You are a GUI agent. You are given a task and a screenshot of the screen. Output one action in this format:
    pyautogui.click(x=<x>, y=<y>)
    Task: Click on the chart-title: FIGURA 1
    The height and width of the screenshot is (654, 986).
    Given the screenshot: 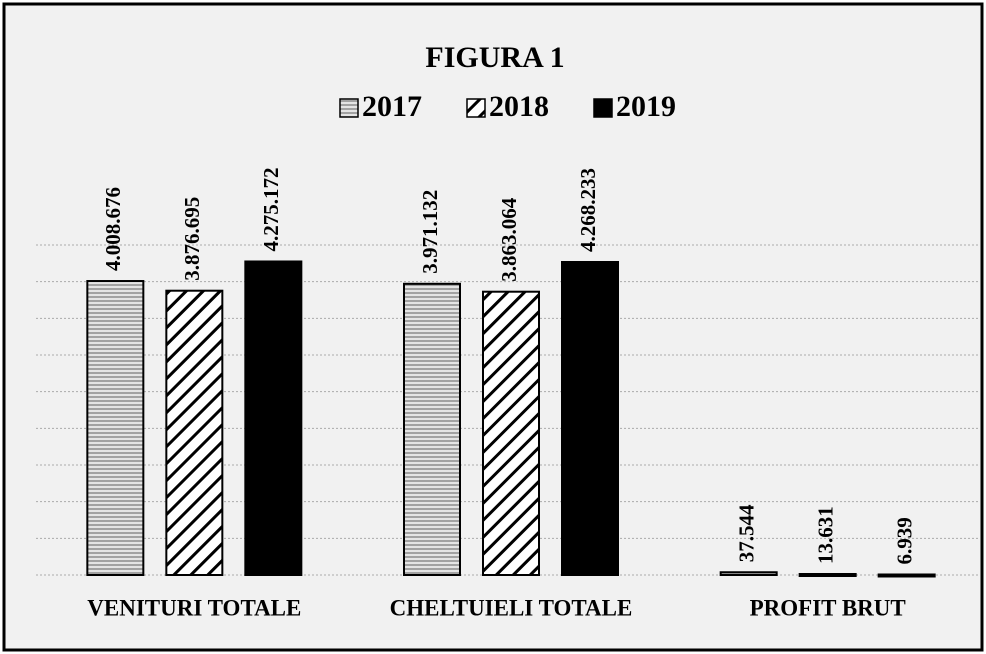 What is the action you would take?
    pyautogui.click(x=494, y=57)
    